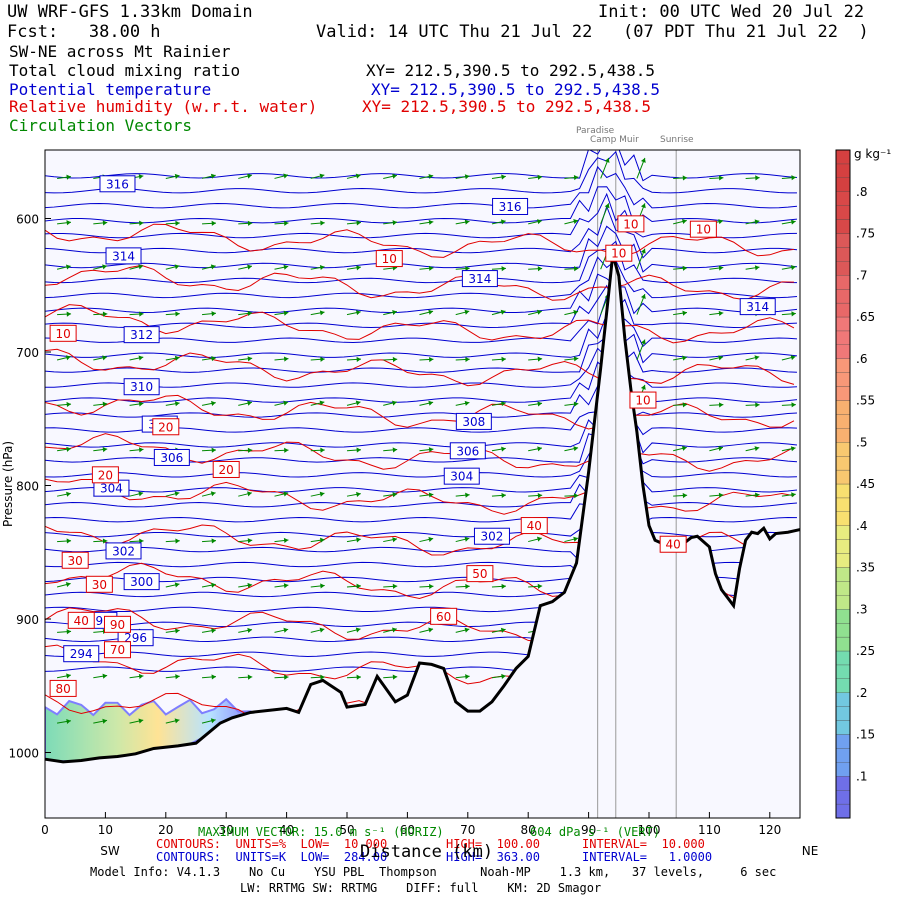 Image resolution: width=900 pixels, height=900 pixels. Describe the element at coordinates (226, 830) in the screenshot. I see `x-tick-label: 30` at that location.